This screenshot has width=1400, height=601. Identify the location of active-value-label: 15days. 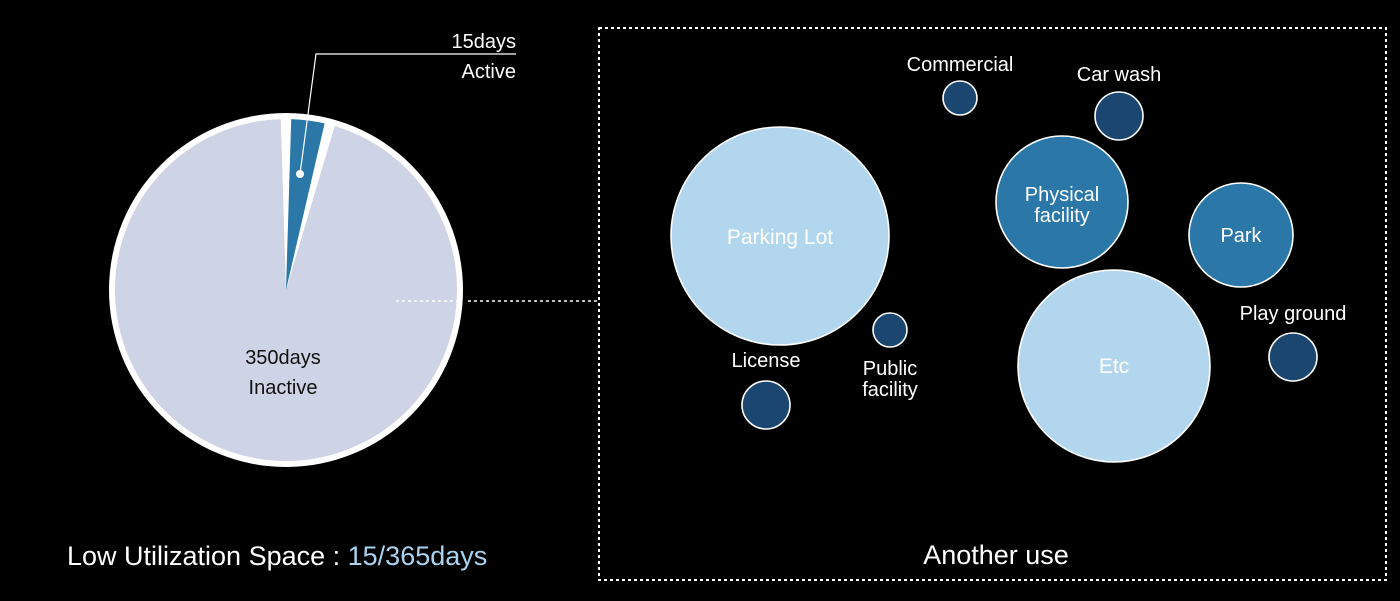
(484, 42).